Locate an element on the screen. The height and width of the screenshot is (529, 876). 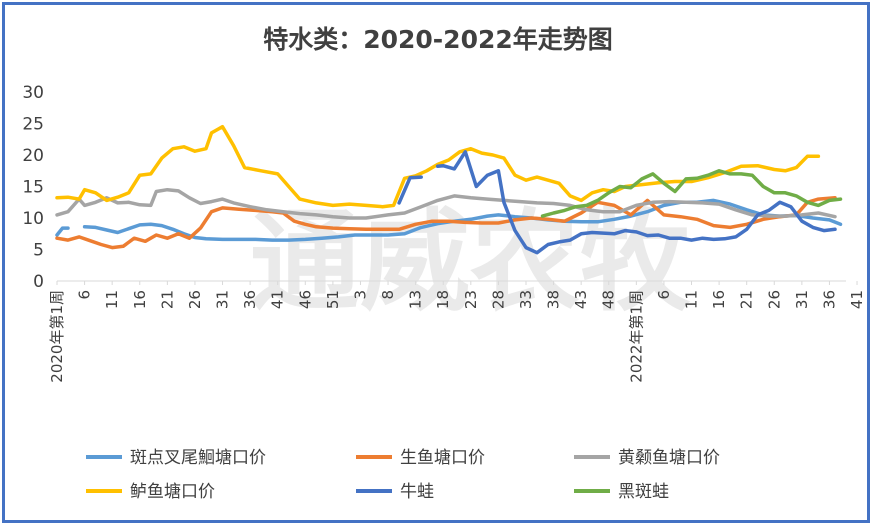
x-tick-label: 2022年第1周 is located at coordinates (636, 336).